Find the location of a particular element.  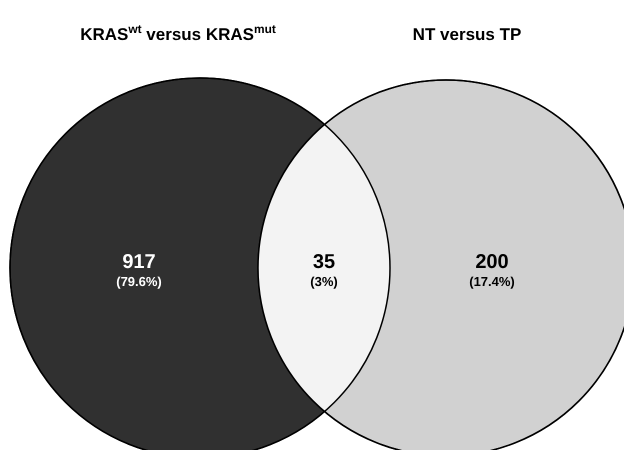

data-label: 35 is located at coordinates (324, 262).